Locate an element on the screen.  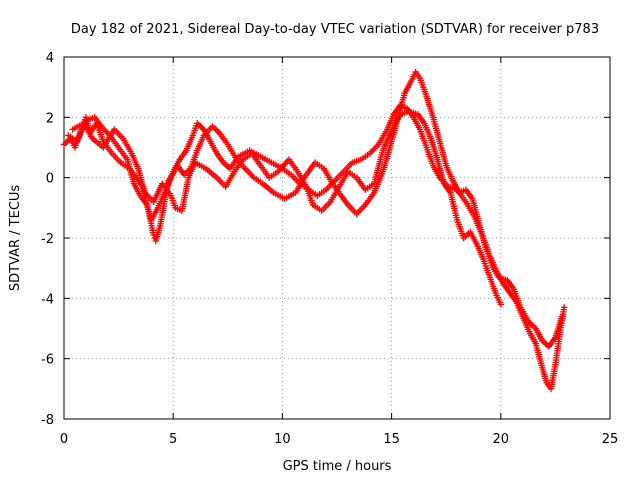
x-tick-label: 25 is located at coordinates (610, 439).